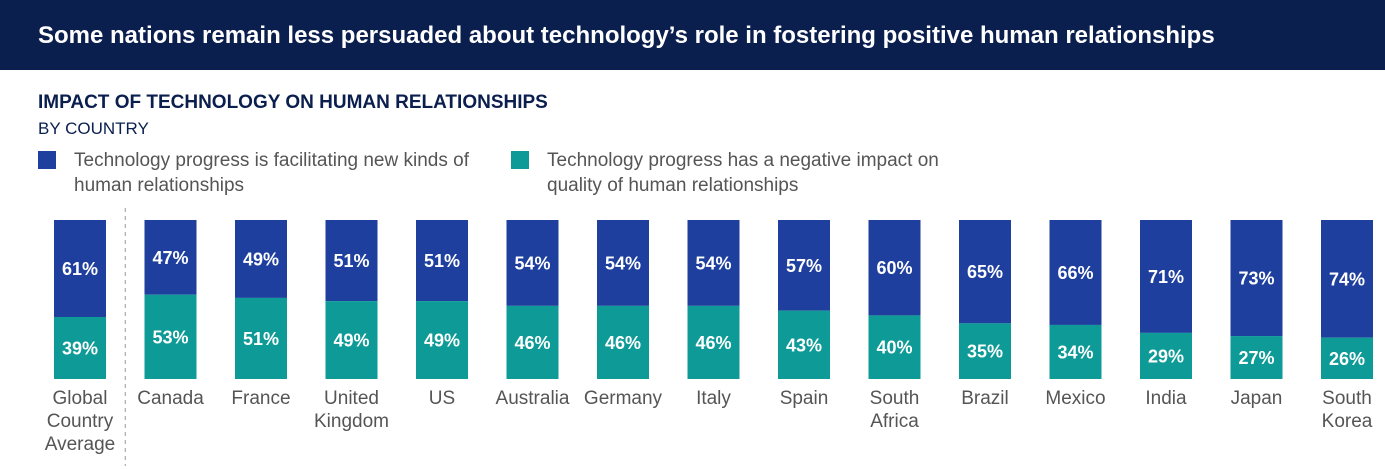  I want to click on bar-negative-south-africa, so click(894, 347).